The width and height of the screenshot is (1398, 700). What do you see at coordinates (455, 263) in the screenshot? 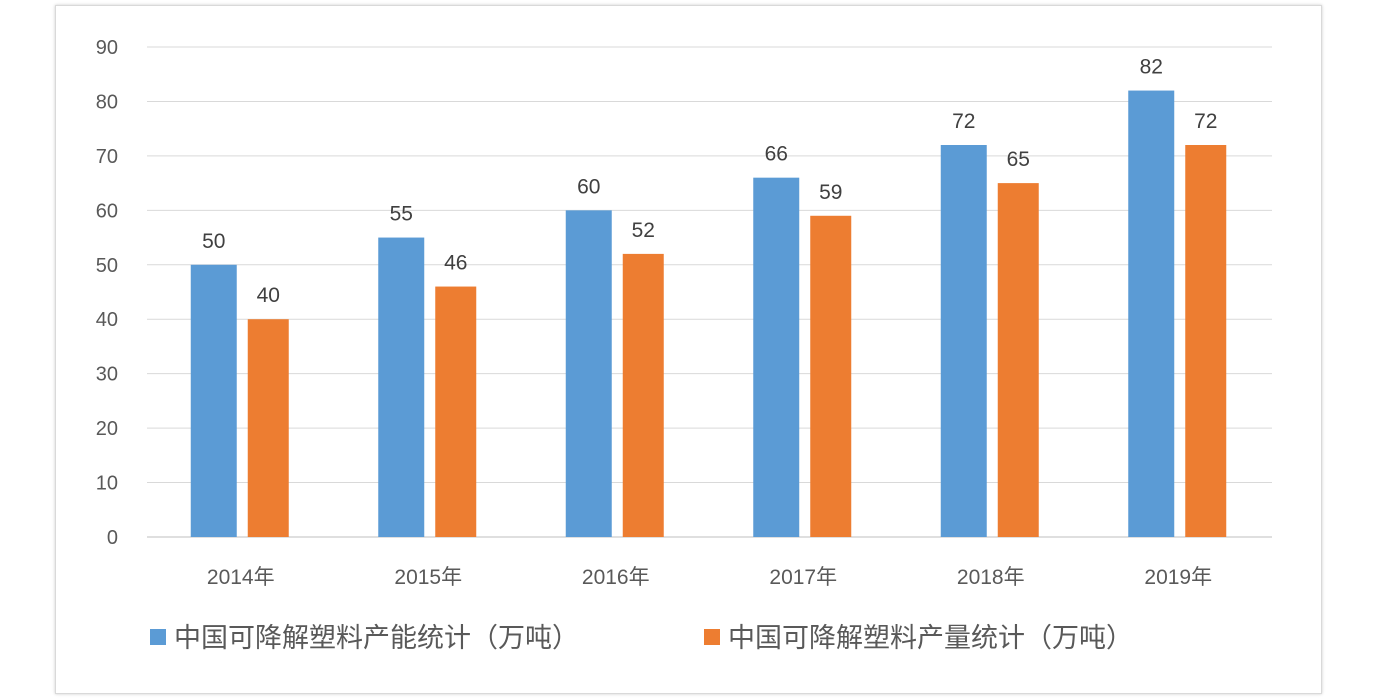
I see `data-label: 46` at bounding box center [455, 263].